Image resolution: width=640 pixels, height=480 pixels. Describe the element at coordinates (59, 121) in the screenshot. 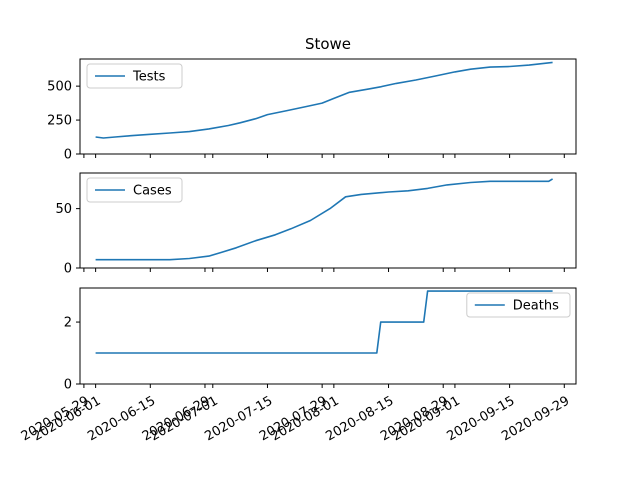

I see `y-tick-label: 250` at that location.